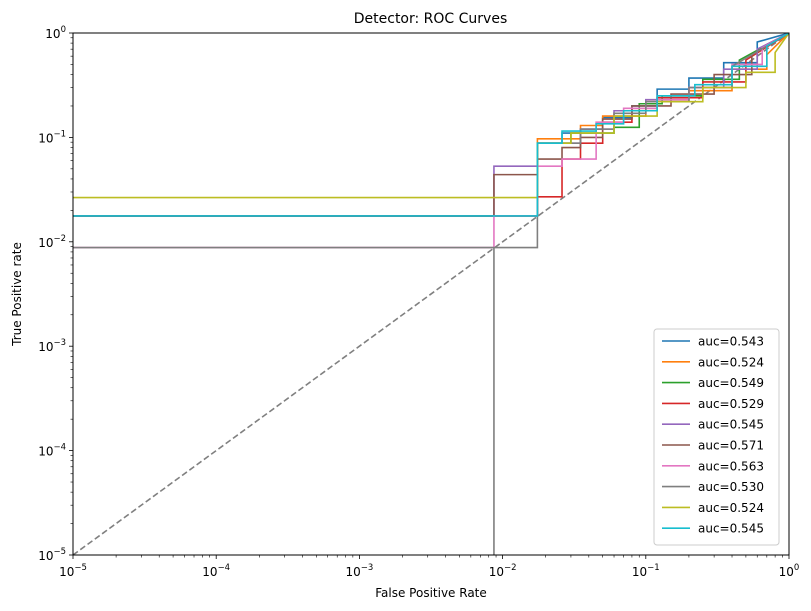 The height and width of the screenshot is (611, 811). What do you see at coordinates (503, 571) in the screenshot?
I see `x-tick-label: 10⁻²` at bounding box center [503, 571].